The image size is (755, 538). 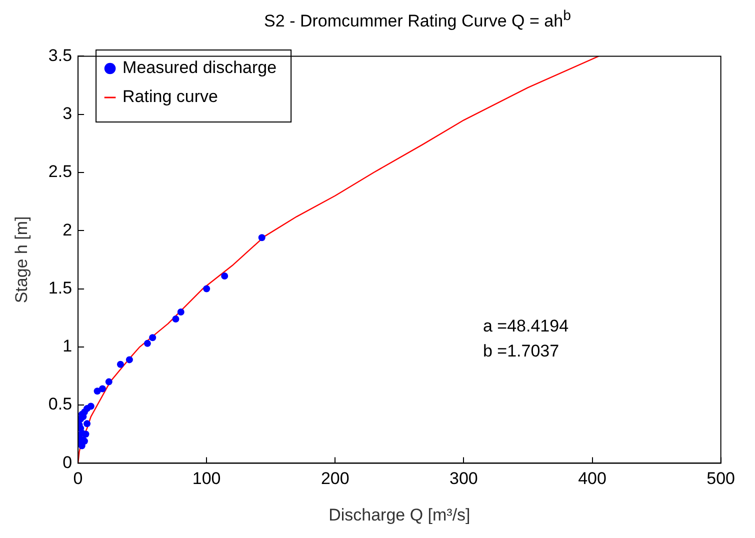 What do you see at coordinates (170, 96) in the screenshot?
I see `legend-label: Rating curve` at bounding box center [170, 96].